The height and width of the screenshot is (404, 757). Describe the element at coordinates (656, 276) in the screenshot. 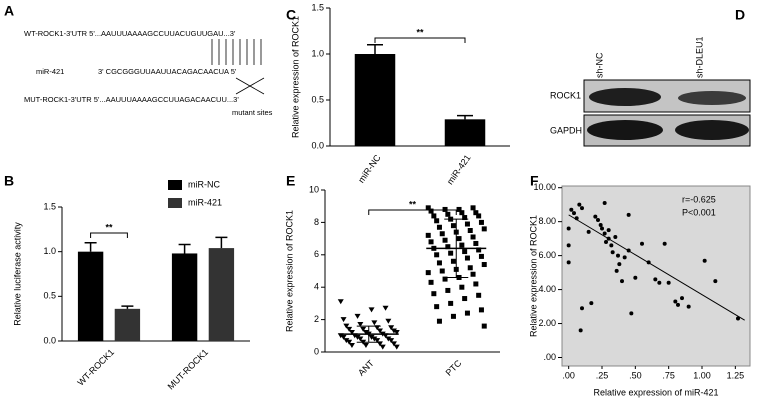

I see `plot-background` at that location.